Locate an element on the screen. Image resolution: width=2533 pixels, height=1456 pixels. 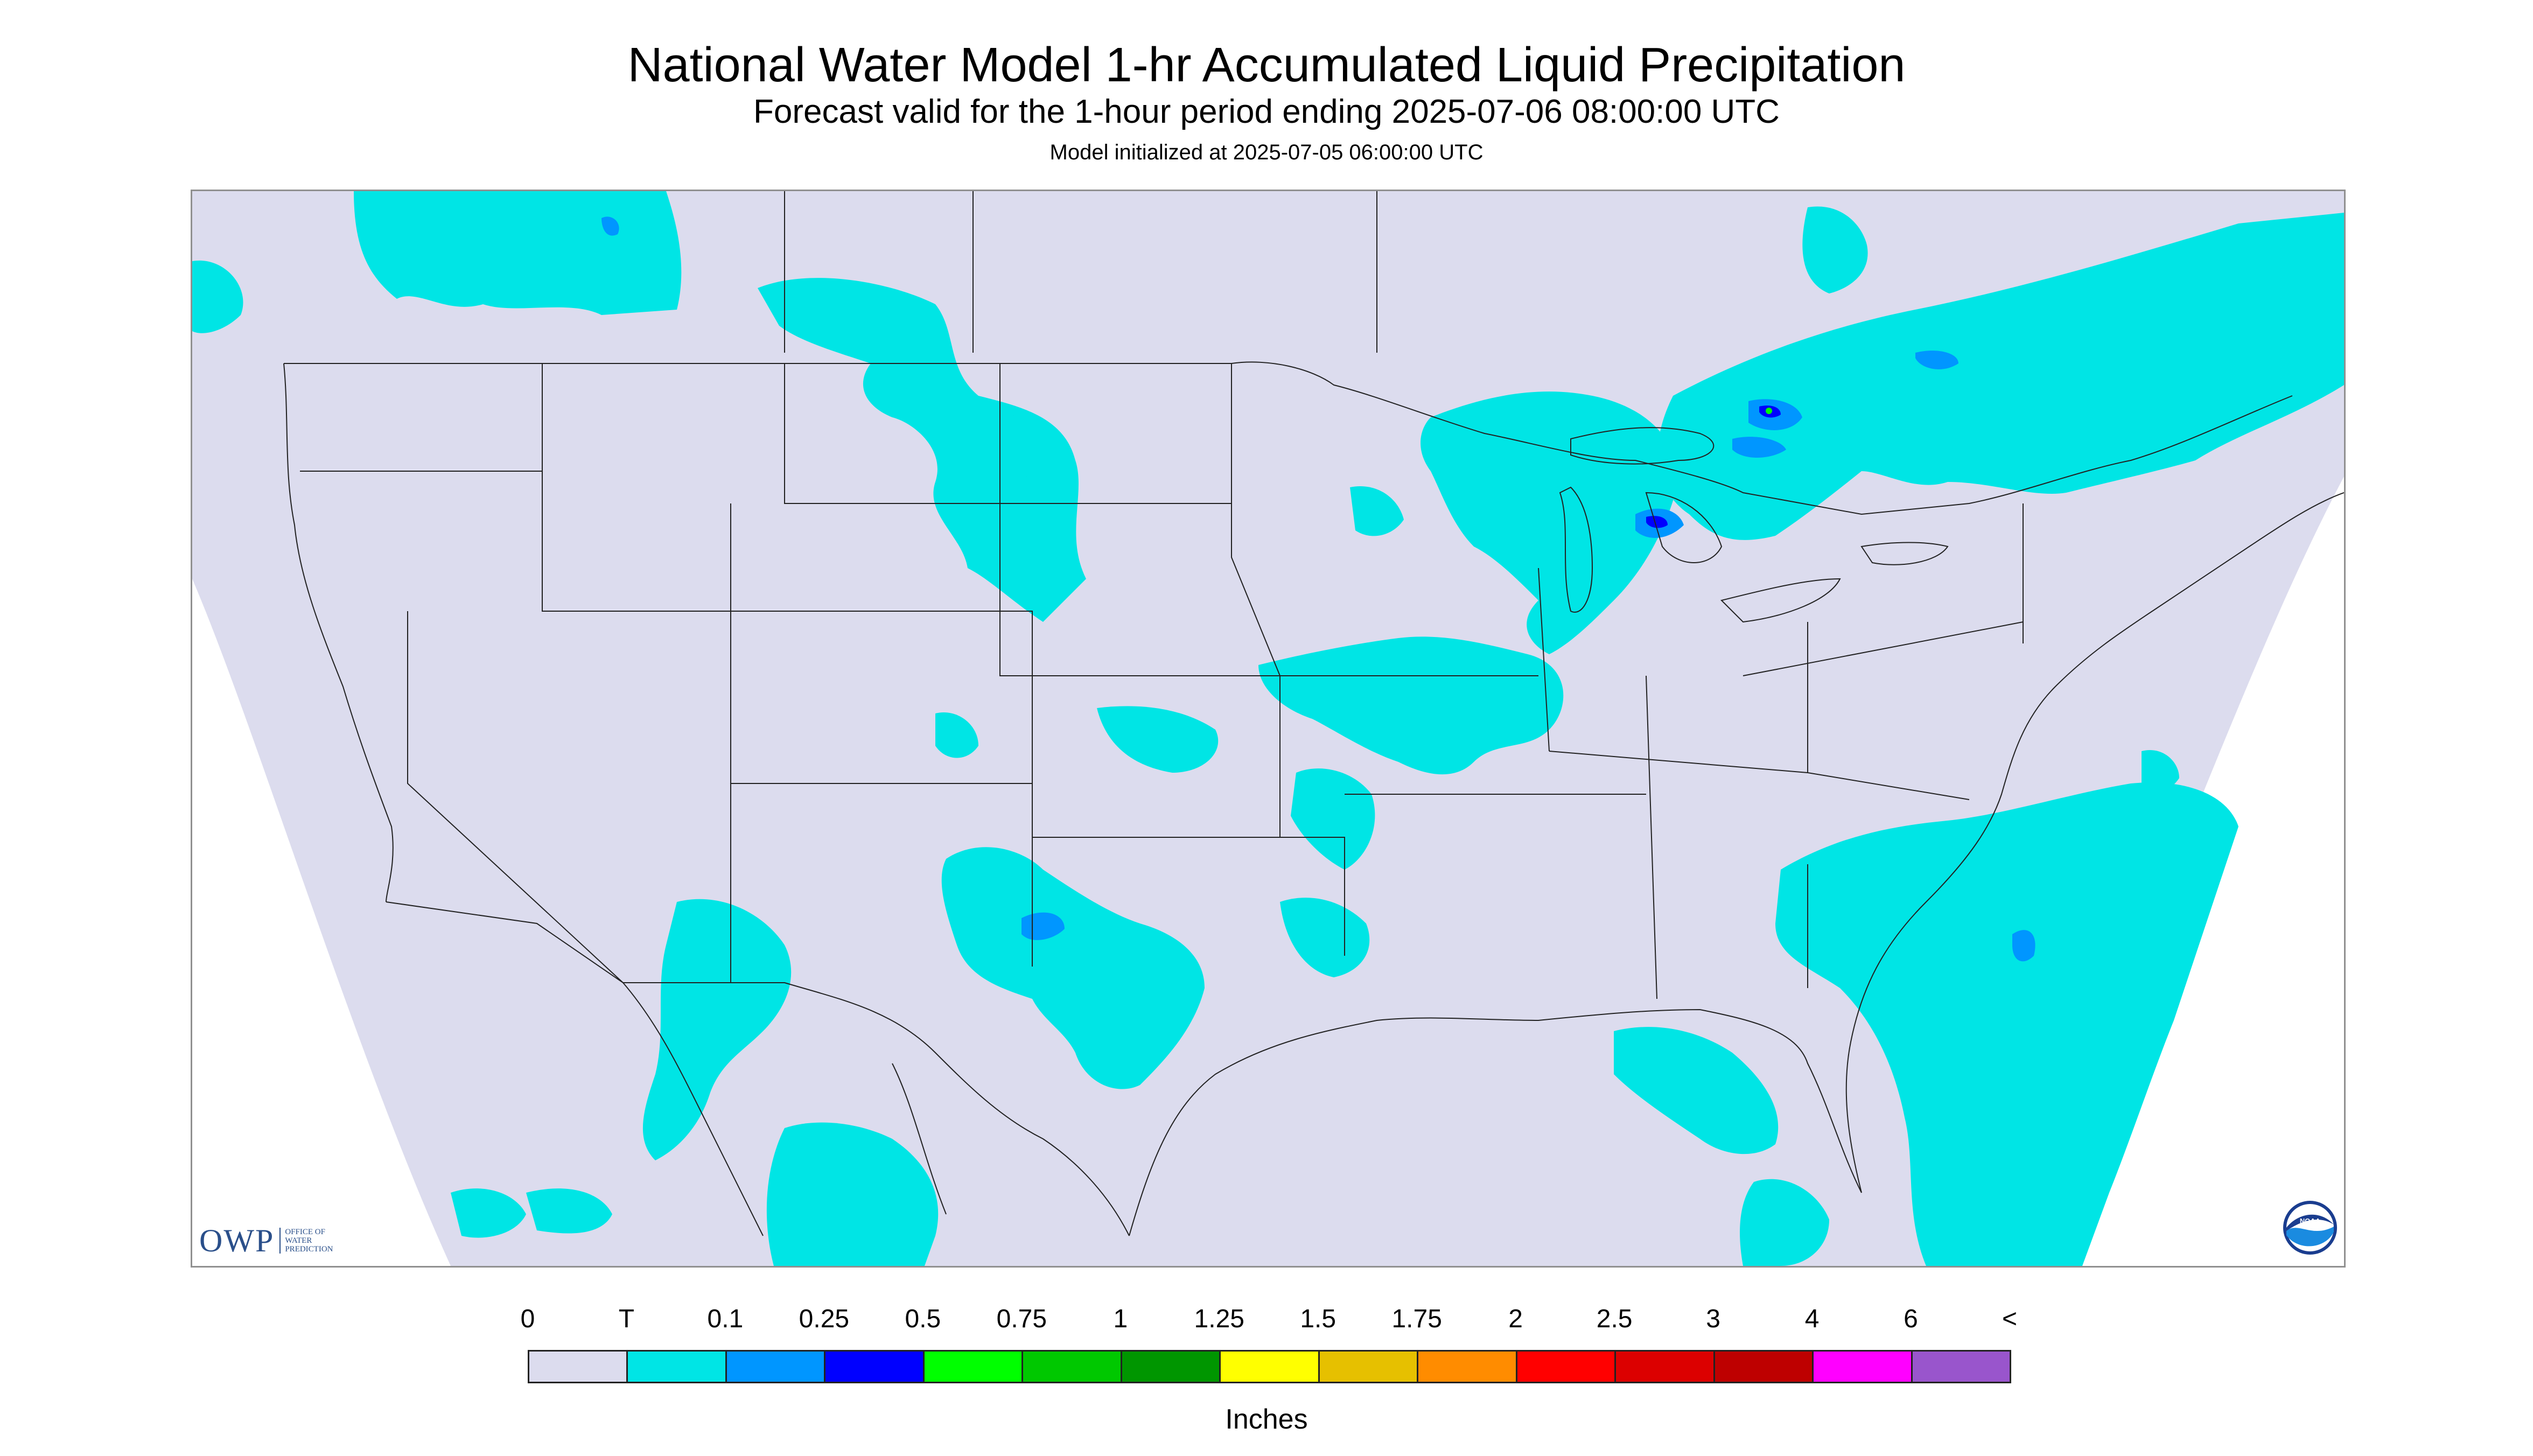
precip-area-west-canada is located at coordinates (518, 253).